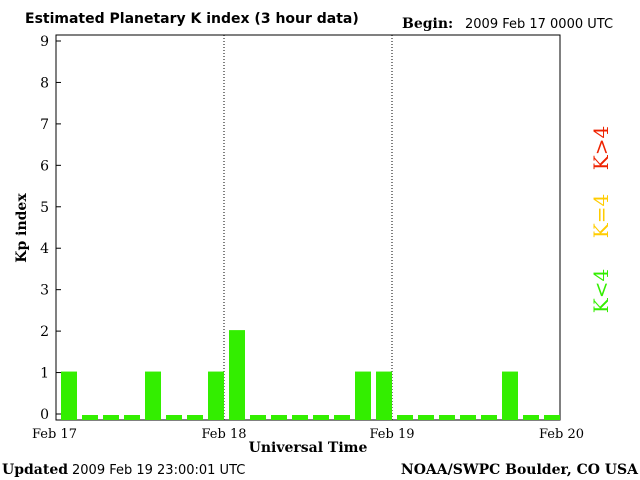 The height and width of the screenshot is (480, 640). Describe the element at coordinates (539, 24) in the screenshot. I see `begin-value: 2009 Feb 17 0000 UTC` at that location.